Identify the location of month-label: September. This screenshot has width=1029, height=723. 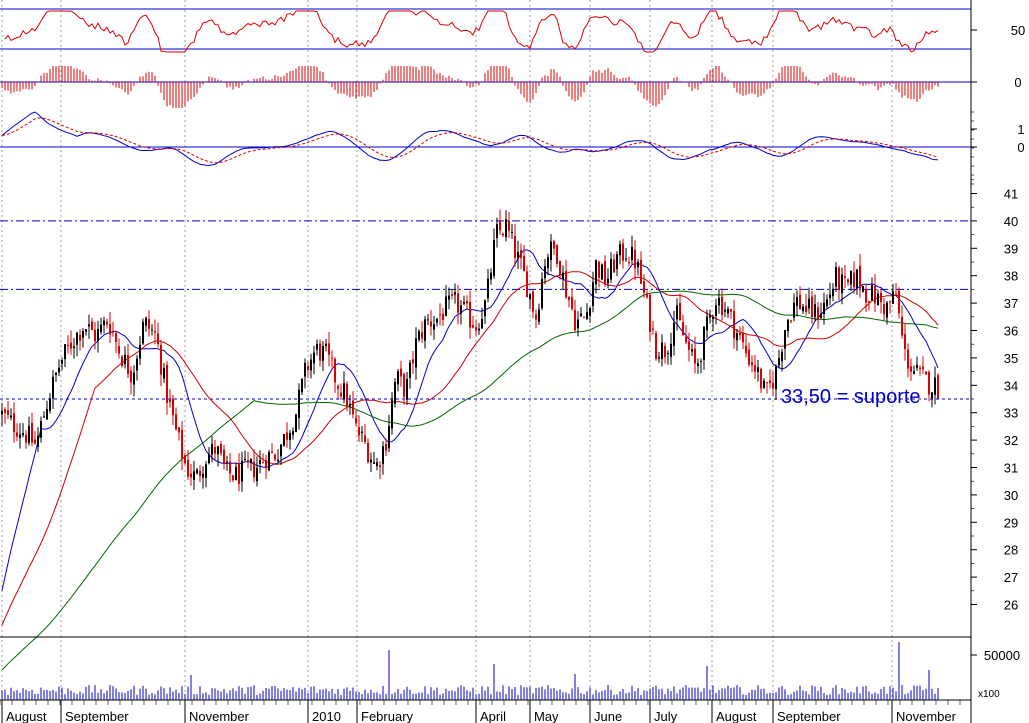
(809, 716).